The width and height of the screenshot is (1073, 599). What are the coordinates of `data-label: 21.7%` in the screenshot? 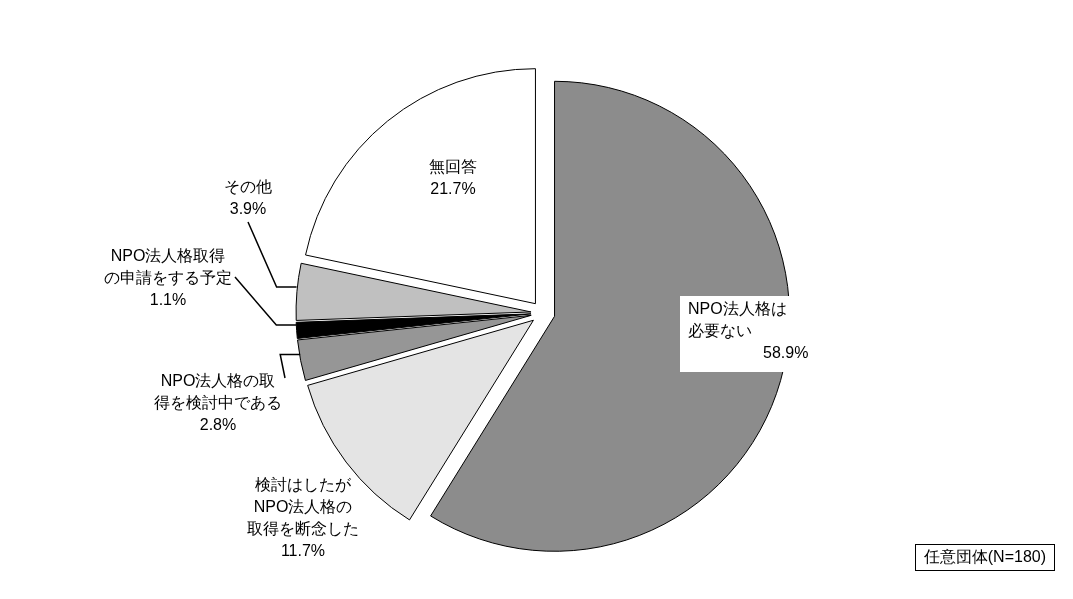 It's located at (453, 188).